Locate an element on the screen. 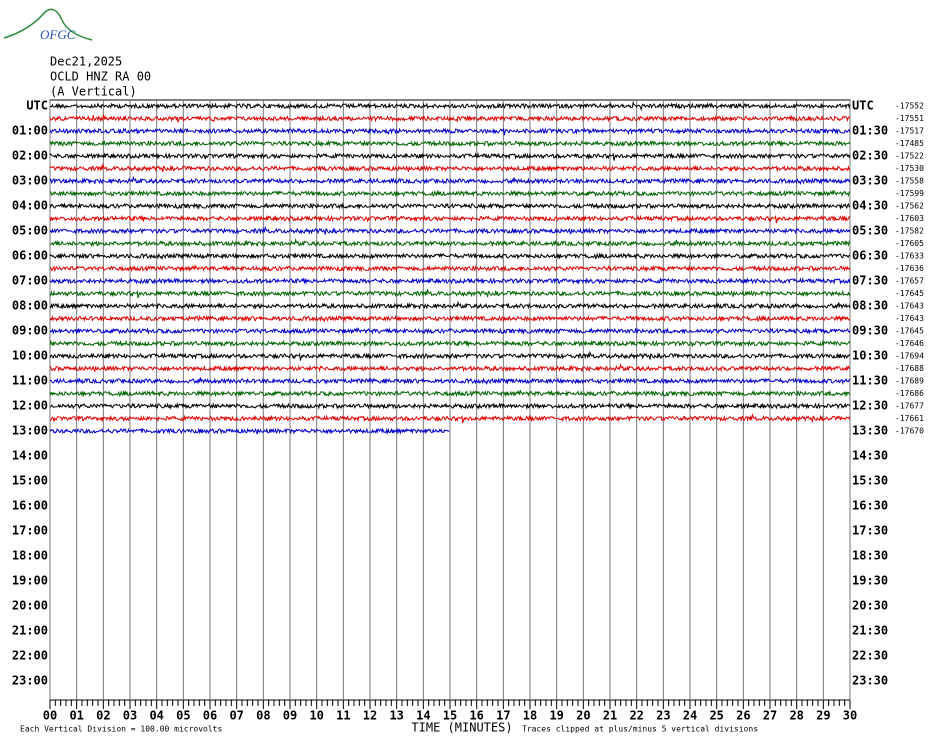  offset-label: -17636 is located at coordinates (909, 268).